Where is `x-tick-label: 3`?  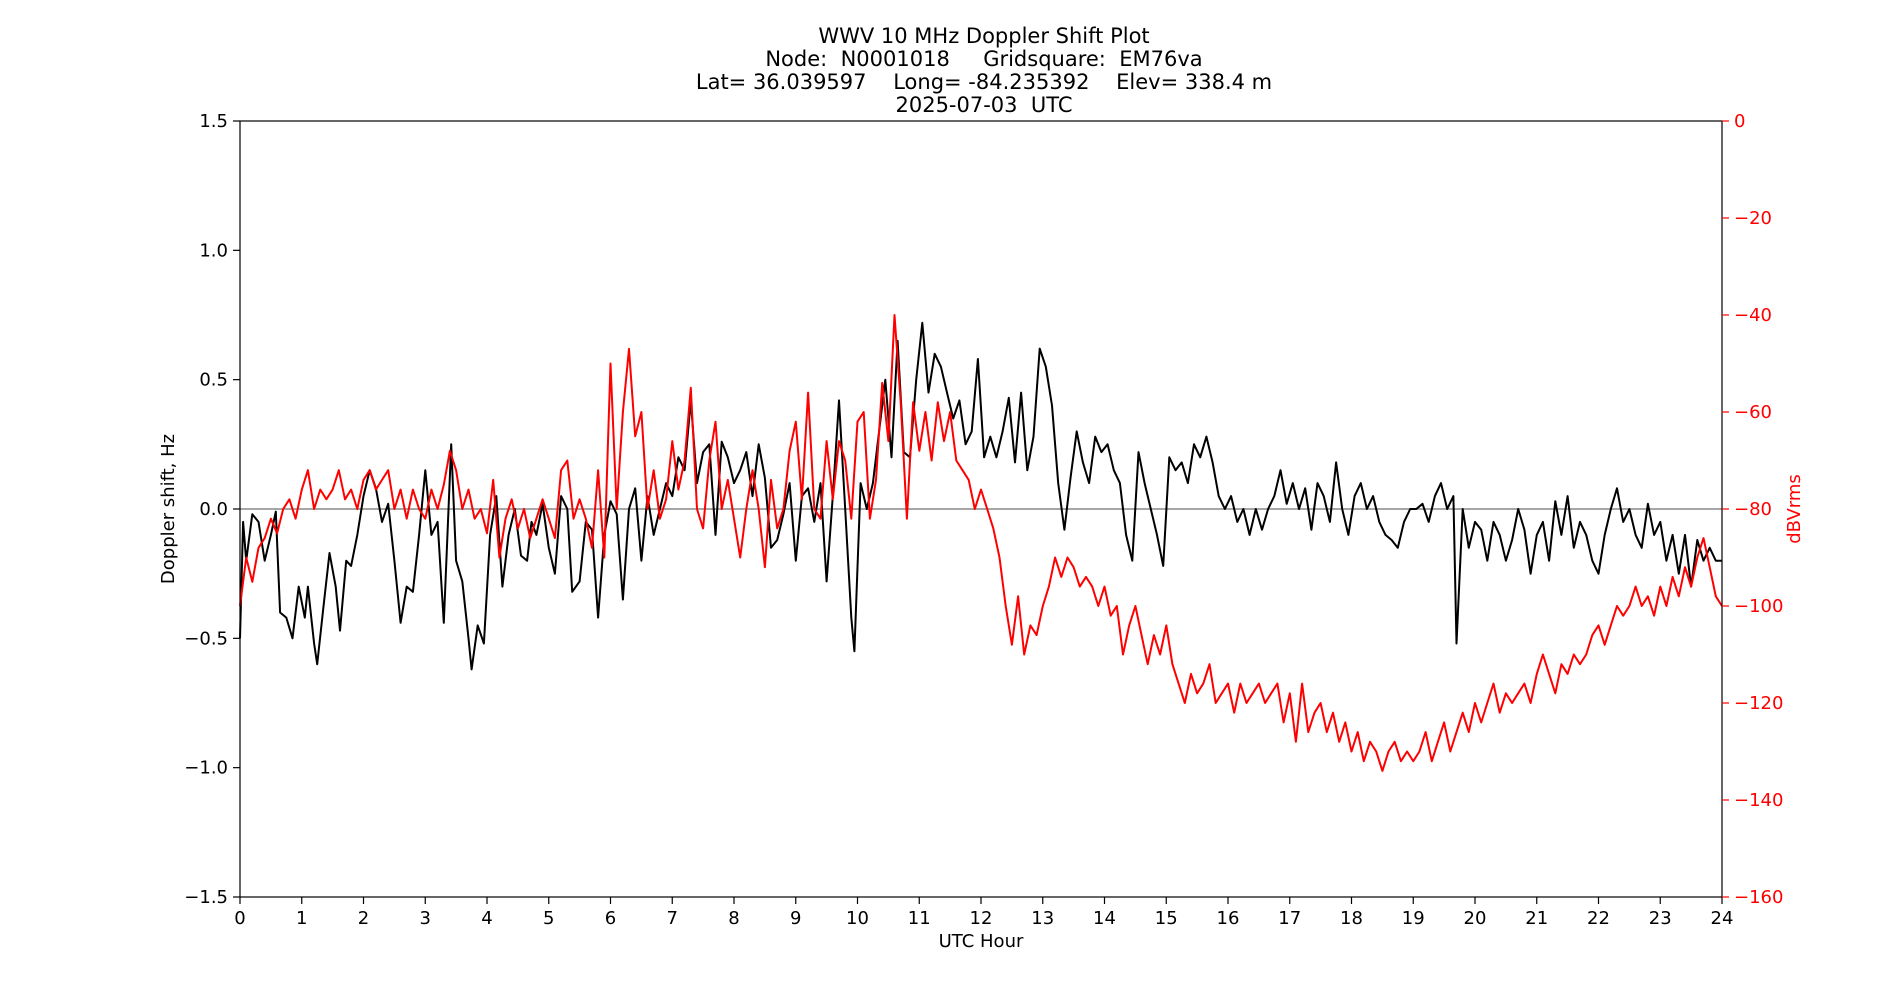 x-tick-label: 3 is located at coordinates (425, 918).